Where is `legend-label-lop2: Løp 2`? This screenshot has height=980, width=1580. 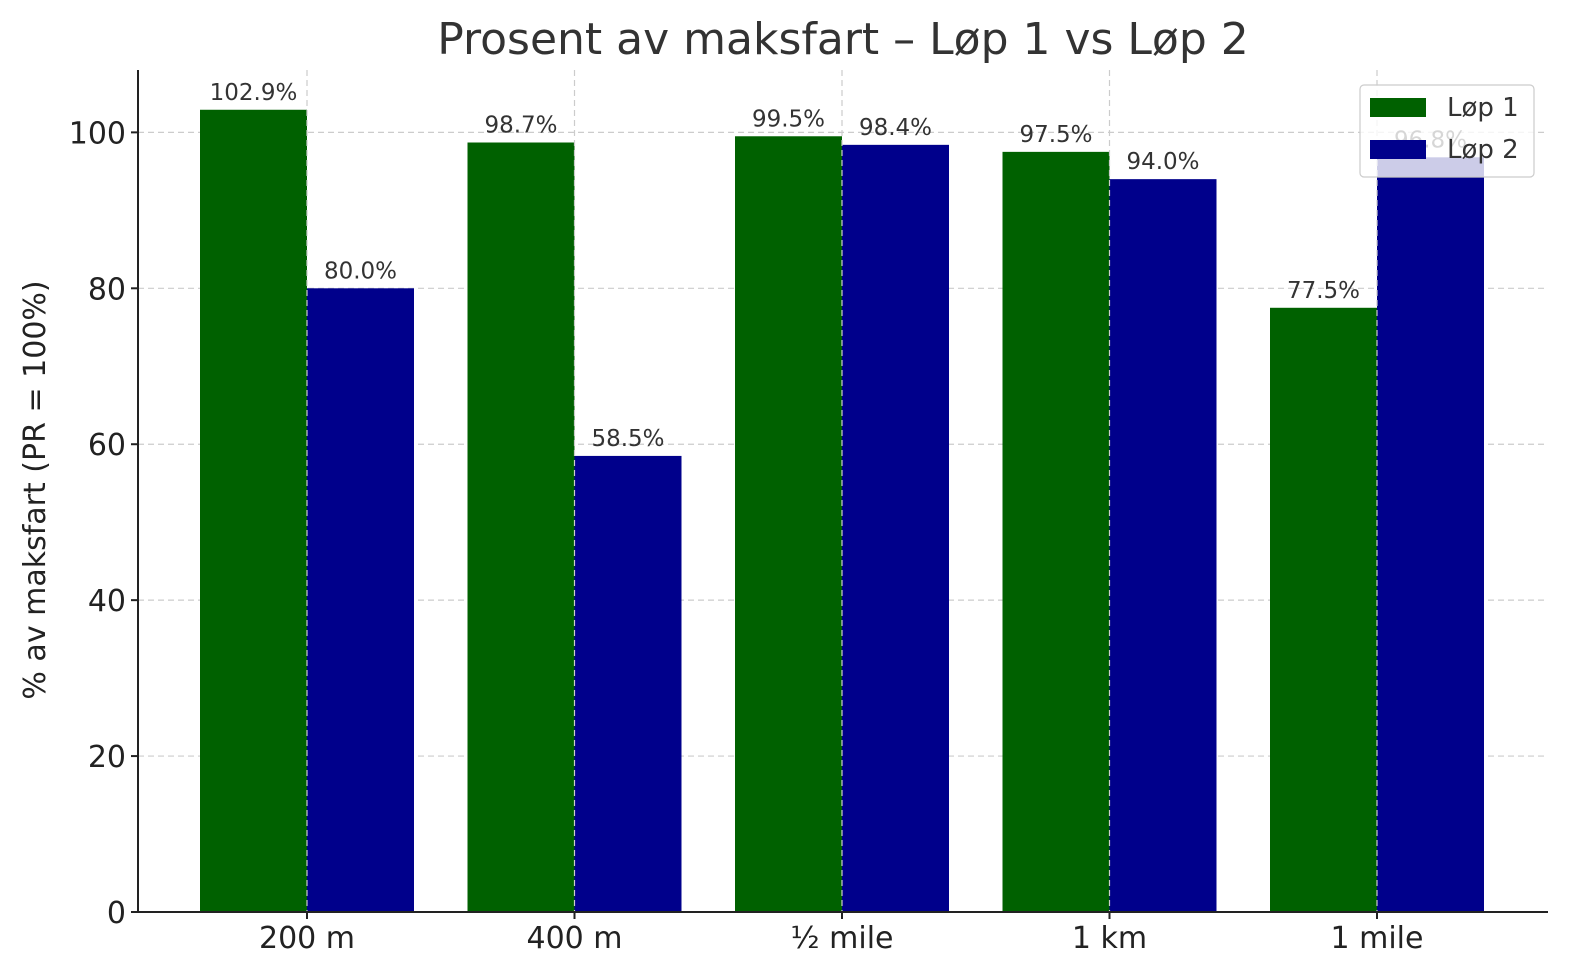
legend-label-lop2: Løp 2 is located at coordinates (1483, 150).